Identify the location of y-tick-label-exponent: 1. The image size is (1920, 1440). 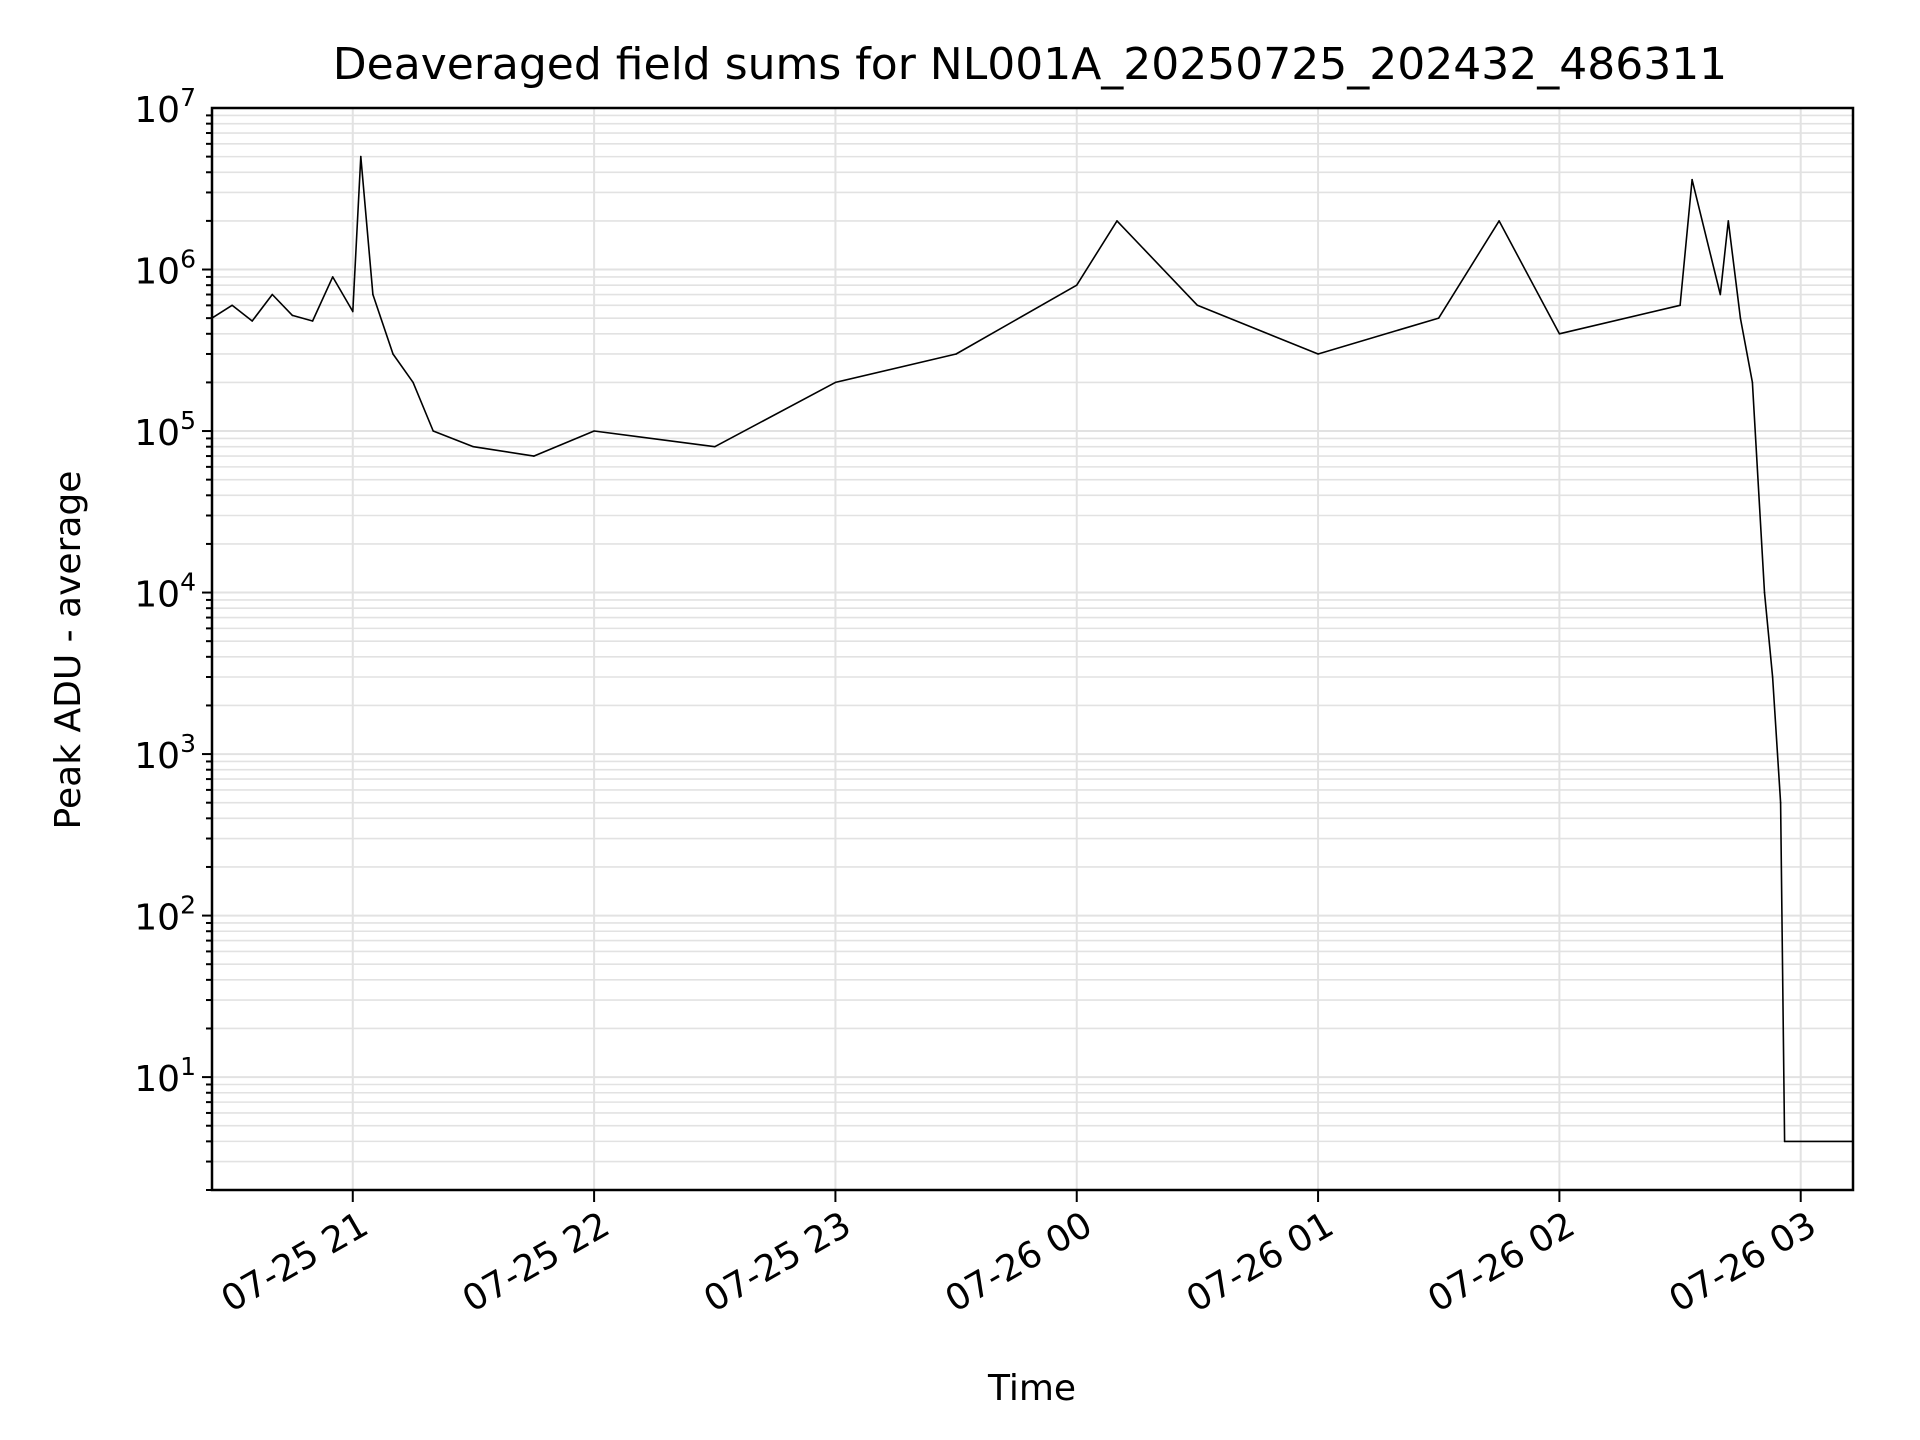
(188, 1066).